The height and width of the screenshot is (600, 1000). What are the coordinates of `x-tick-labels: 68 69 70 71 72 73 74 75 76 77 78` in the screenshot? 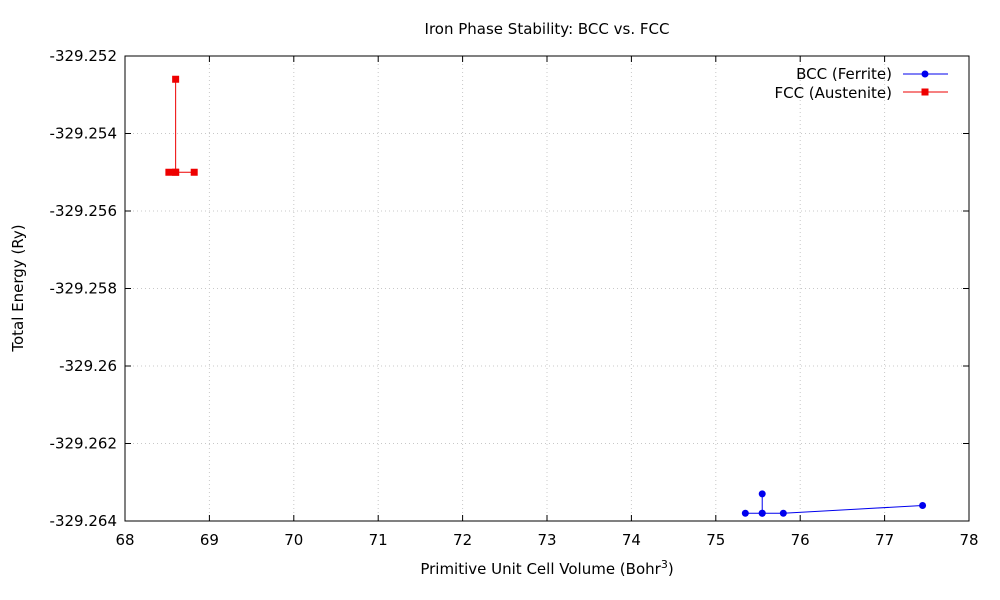 It's located at (546, 540).